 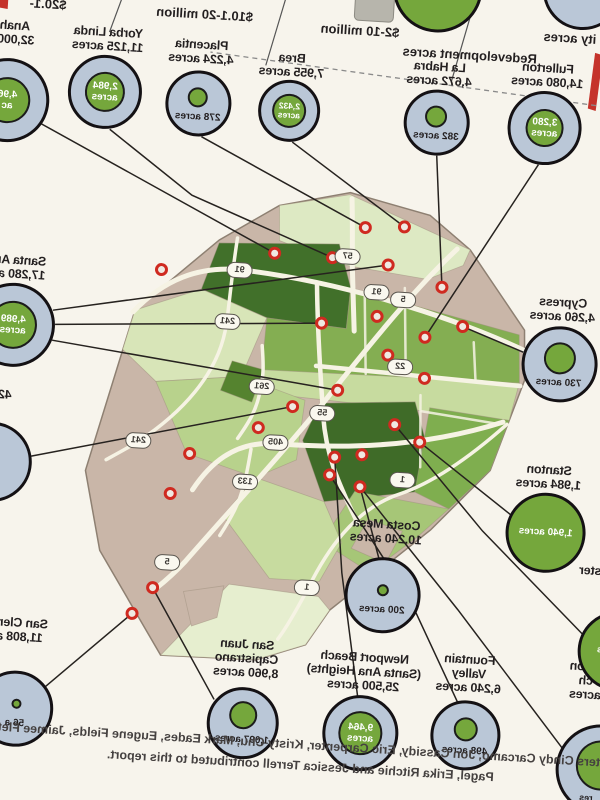 I want to click on redevelopment-inner-circle: 4,96 ac, so click(x=16, y=100).